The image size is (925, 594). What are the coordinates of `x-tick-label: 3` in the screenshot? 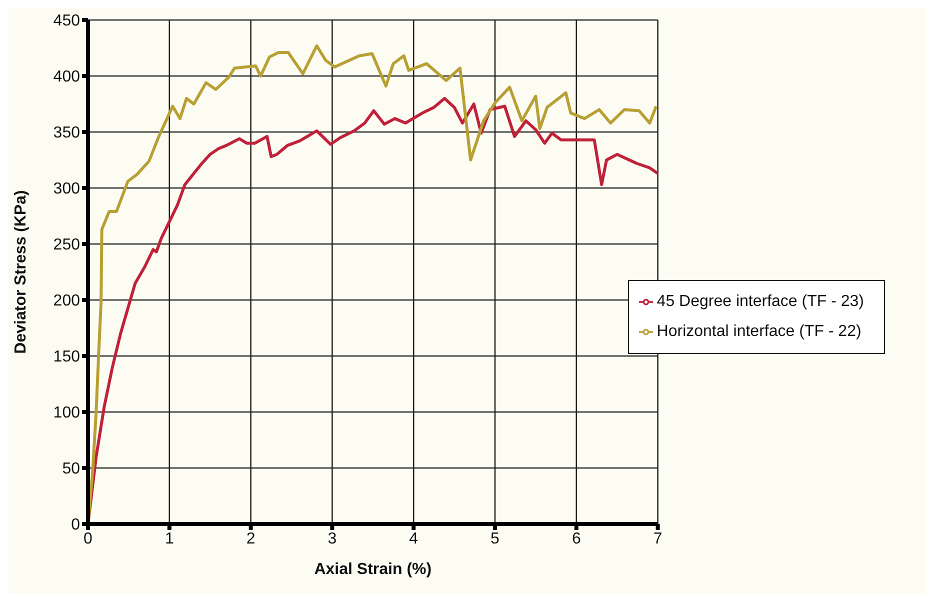 It's located at (332, 539).